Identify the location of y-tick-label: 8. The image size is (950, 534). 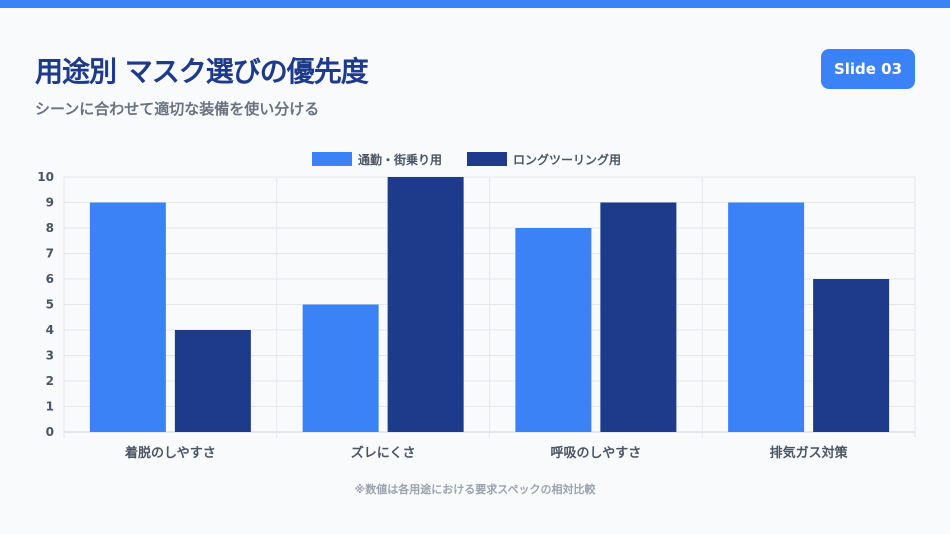
(50, 228).